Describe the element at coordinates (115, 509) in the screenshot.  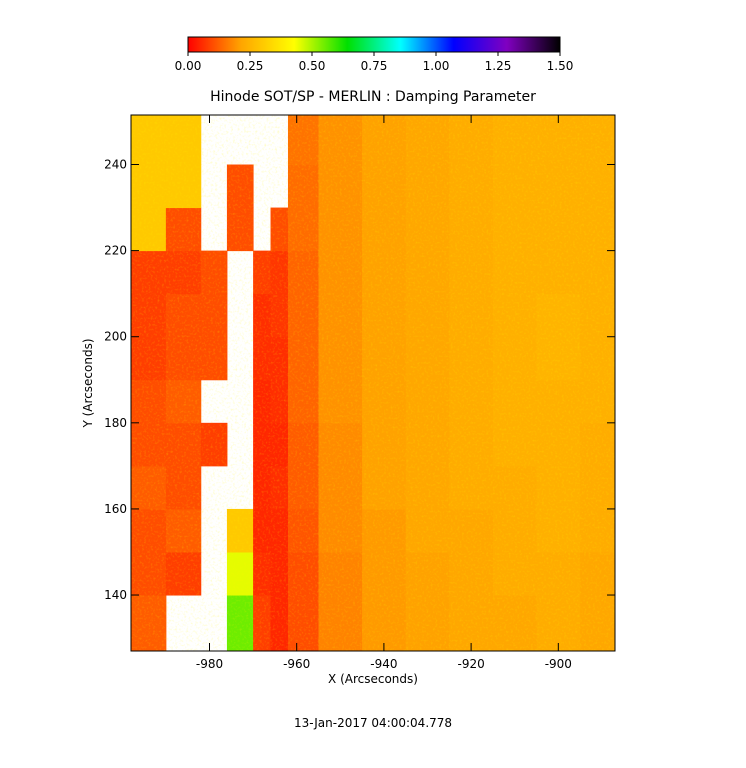
I see `y-tick-label: 160` at that location.